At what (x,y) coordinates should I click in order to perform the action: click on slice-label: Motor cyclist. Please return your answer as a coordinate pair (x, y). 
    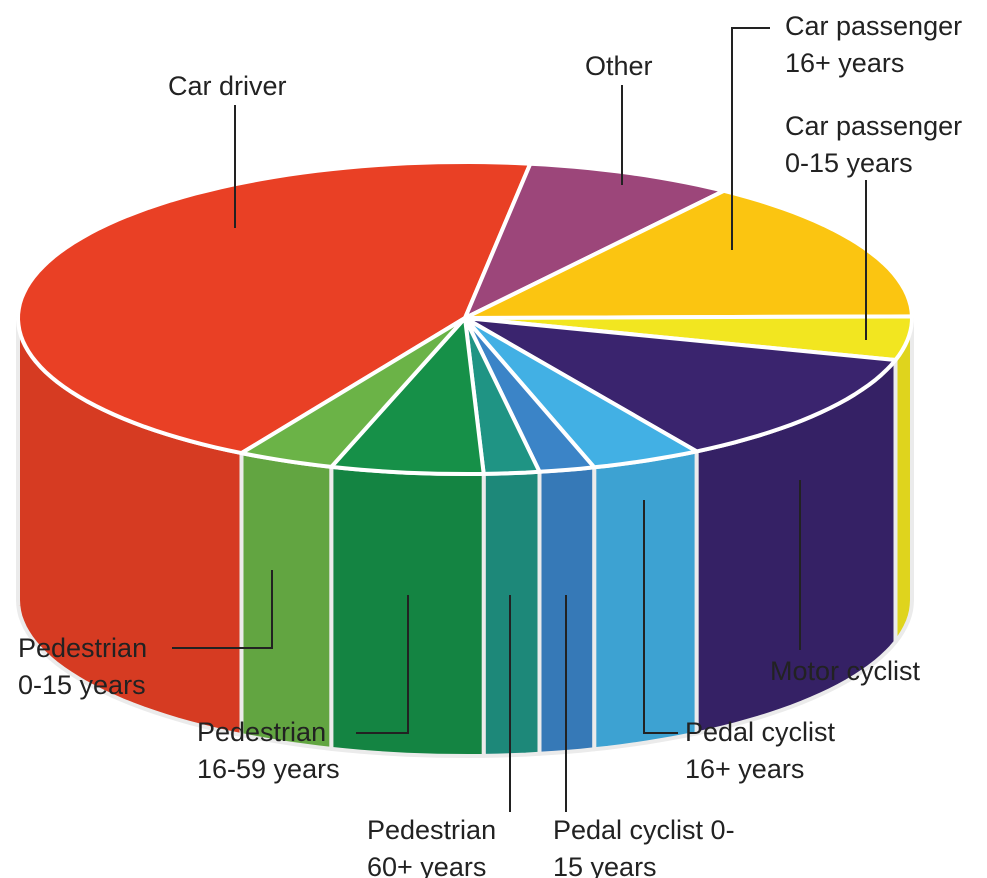
    Looking at the image, I should click on (845, 671).